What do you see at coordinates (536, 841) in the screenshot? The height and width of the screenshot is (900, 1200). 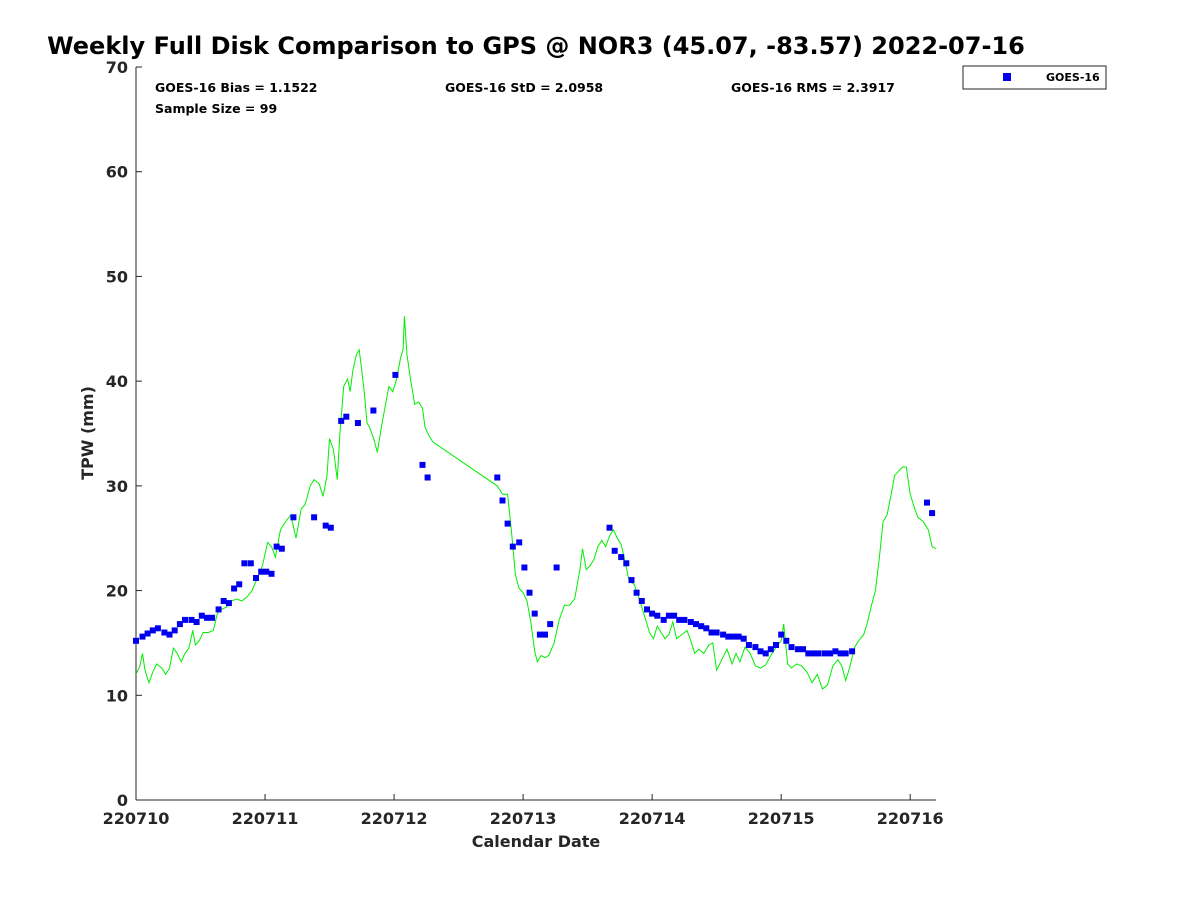 I see `x-axis-label: Calendar Date` at bounding box center [536, 841].